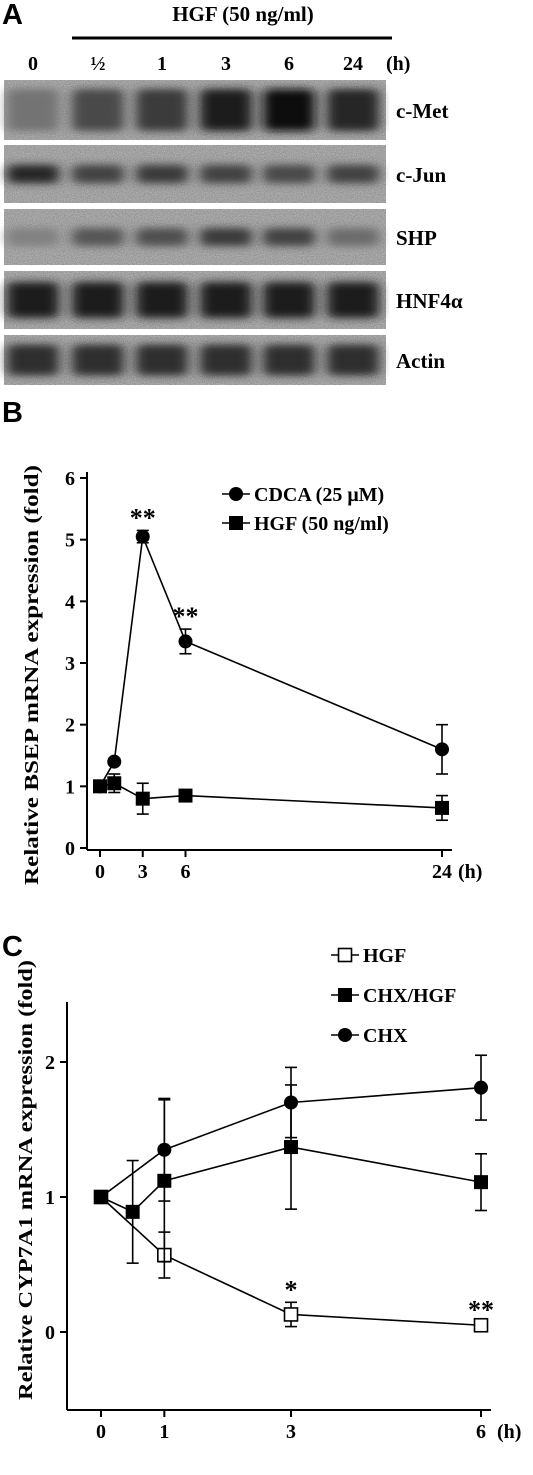 The height and width of the screenshot is (1475, 533). Describe the element at coordinates (384, 956) in the screenshot. I see `legend-label: HGF` at that location.